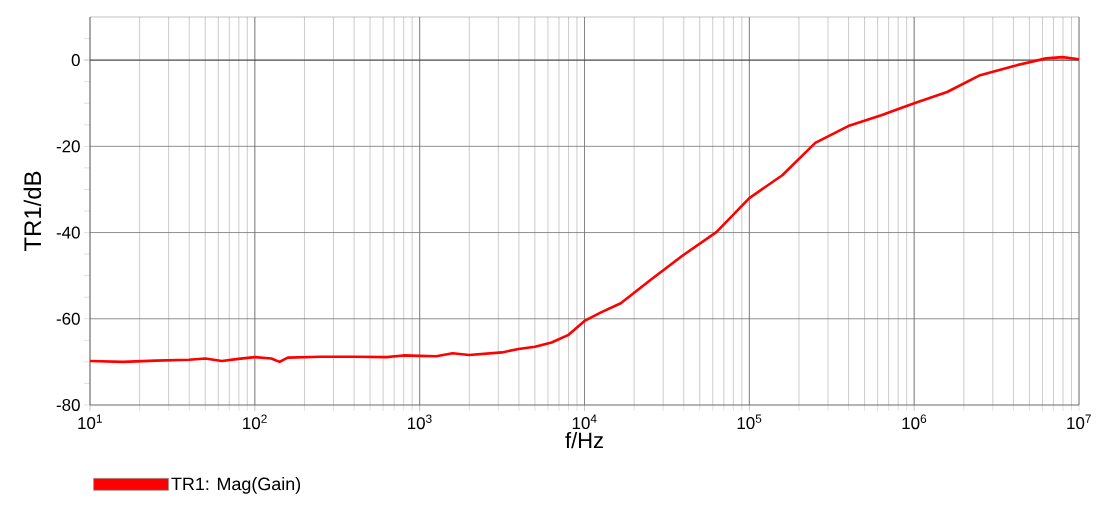  What do you see at coordinates (68, 405) in the screenshot?
I see `y-tick-label: -80` at bounding box center [68, 405].